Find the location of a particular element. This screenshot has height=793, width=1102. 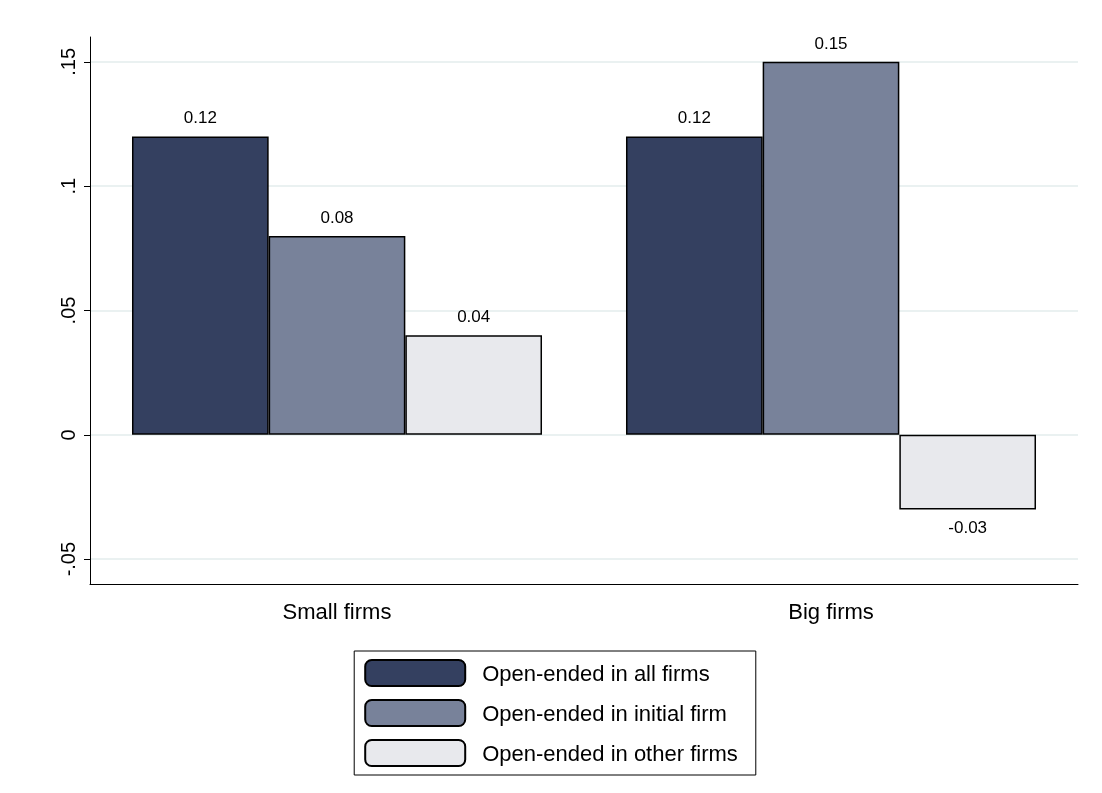

legend-label: Open-ended in other firms is located at coordinates (610, 753).